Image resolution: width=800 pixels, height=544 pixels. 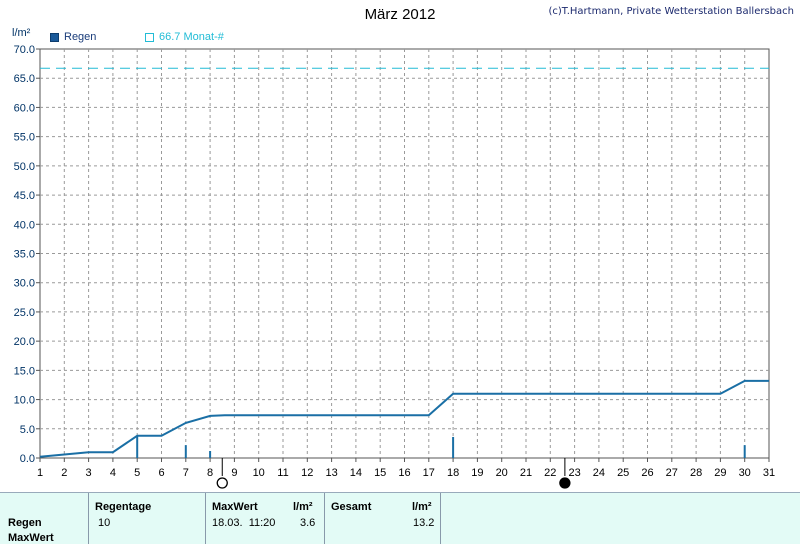 What do you see at coordinates (351, 507) in the screenshot?
I see `header-gesamt: Gesamt` at bounding box center [351, 507].